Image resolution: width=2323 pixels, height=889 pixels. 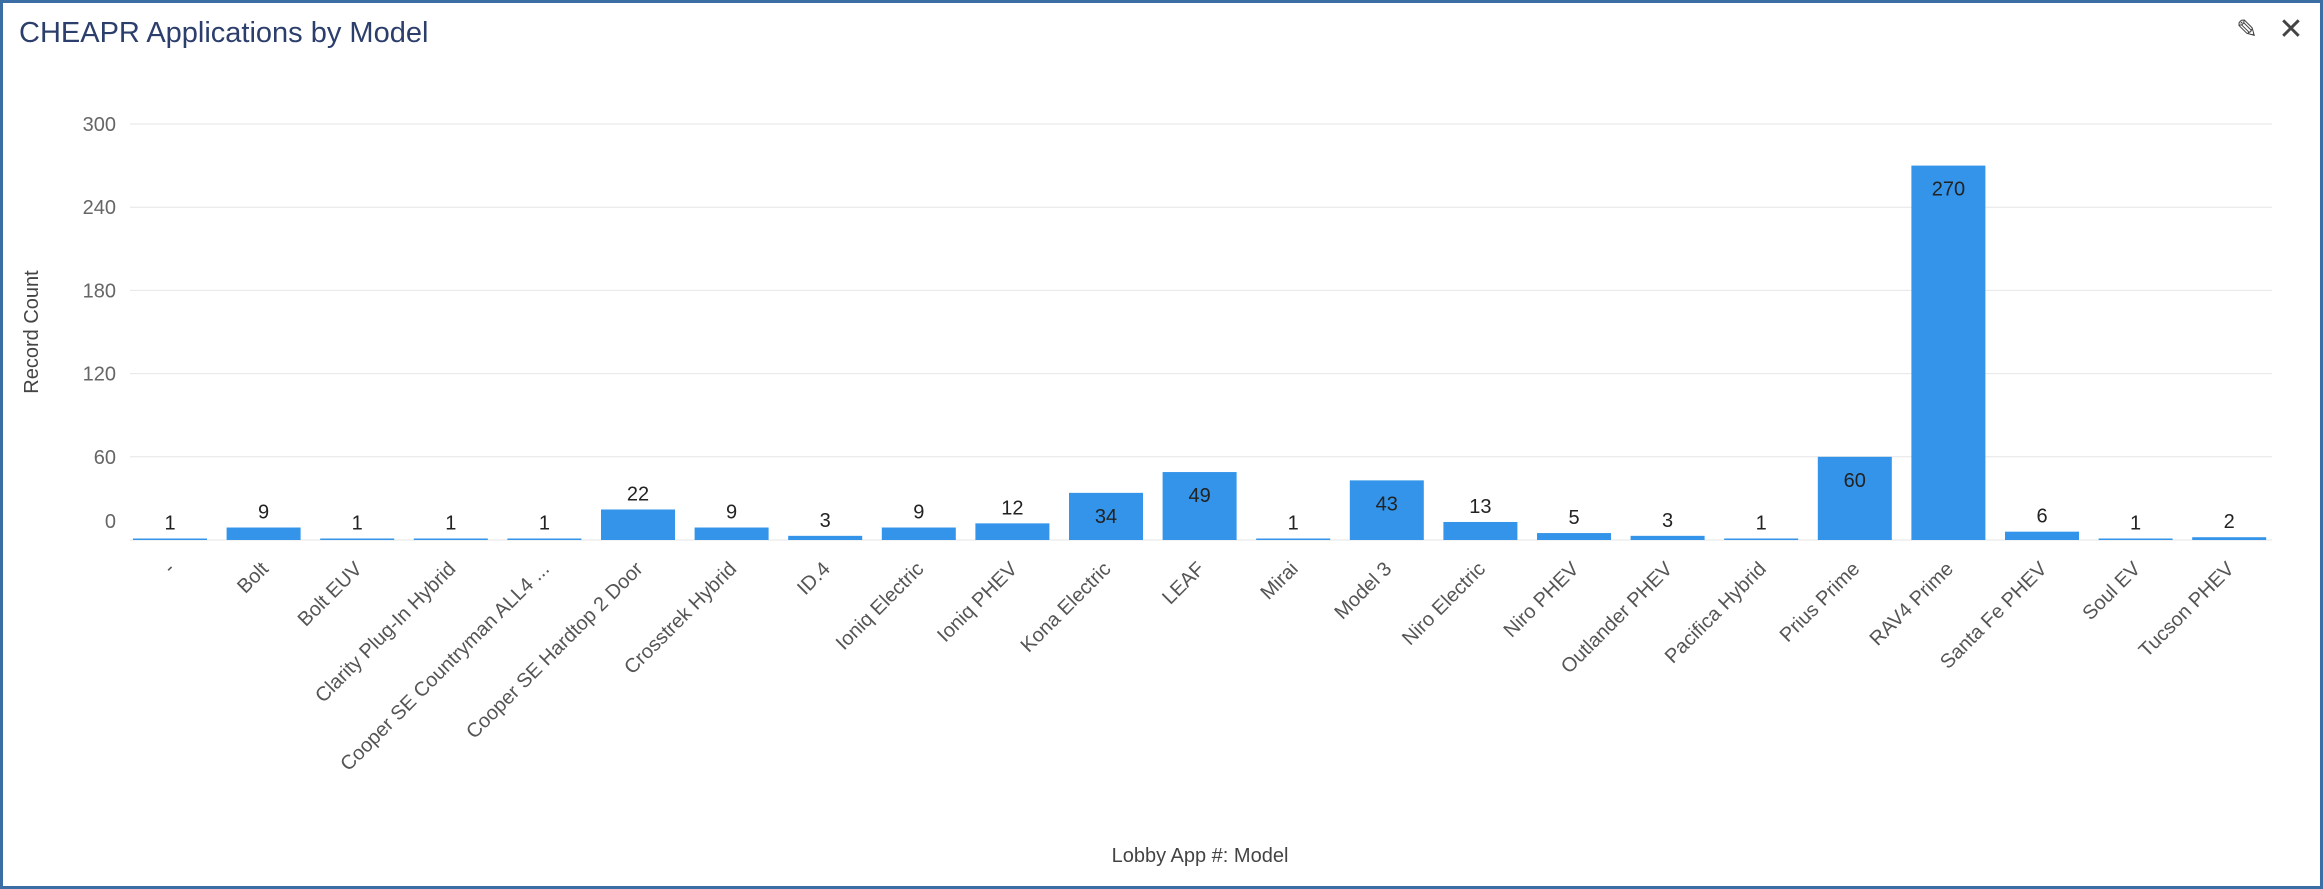 What do you see at coordinates (1912, 604) in the screenshot?
I see `x-tick-label: RAV4 Prime` at bounding box center [1912, 604].